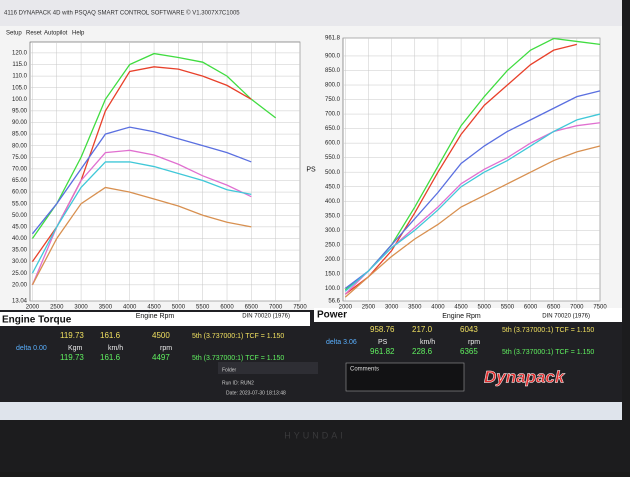  What do you see at coordinates (333, 100) in the screenshot?
I see `y-tick-label: 750.0` at bounding box center [333, 100].